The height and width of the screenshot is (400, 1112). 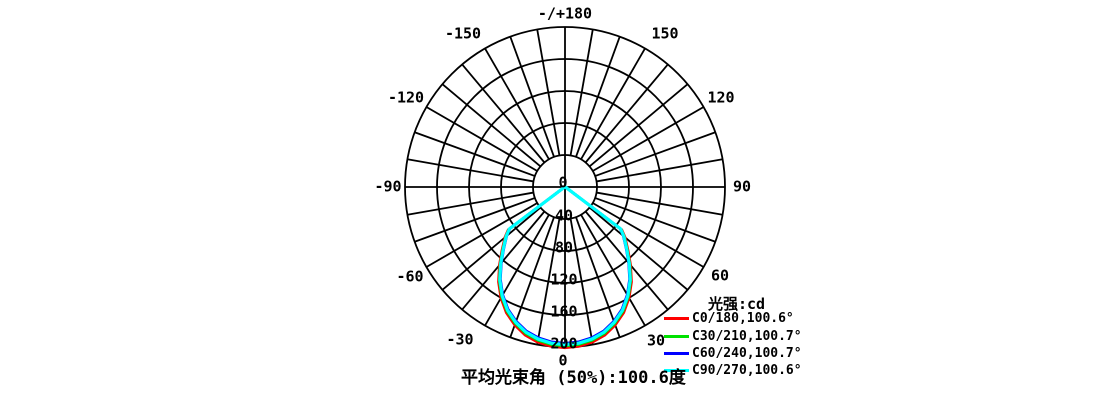 What do you see at coordinates (676, 371) in the screenshot?
I see `legend-line-swatch-c90` at bounding box center [676, 371].